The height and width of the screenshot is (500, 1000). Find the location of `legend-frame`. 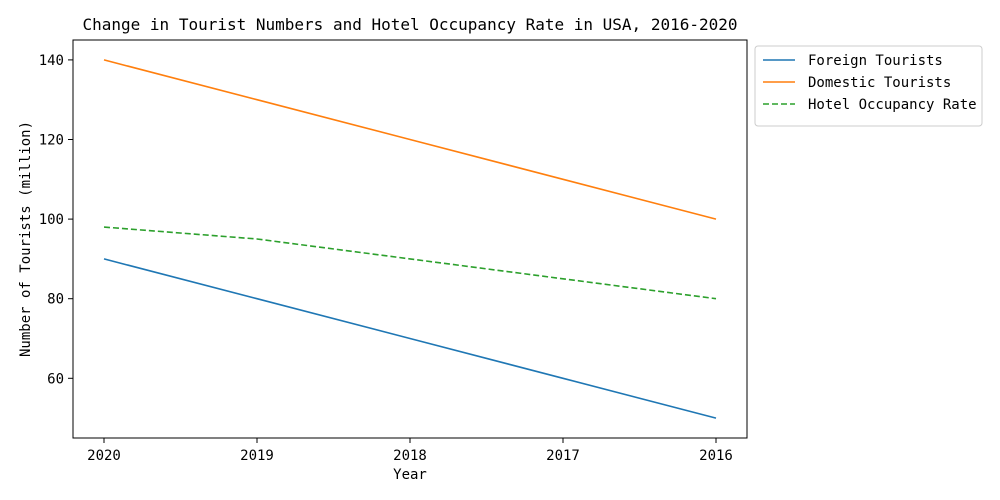

legend-frame is located at coordinates (868, 86).